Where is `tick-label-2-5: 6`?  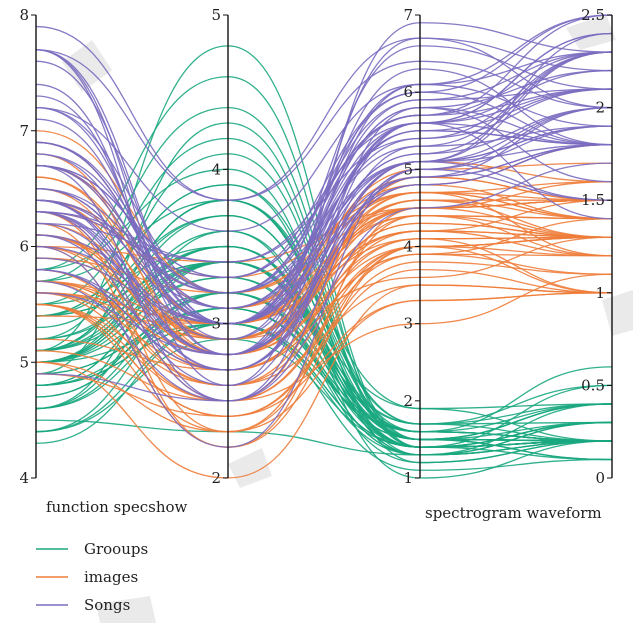
tick-label-2-5: 6 is located at coordinates (408, 92).